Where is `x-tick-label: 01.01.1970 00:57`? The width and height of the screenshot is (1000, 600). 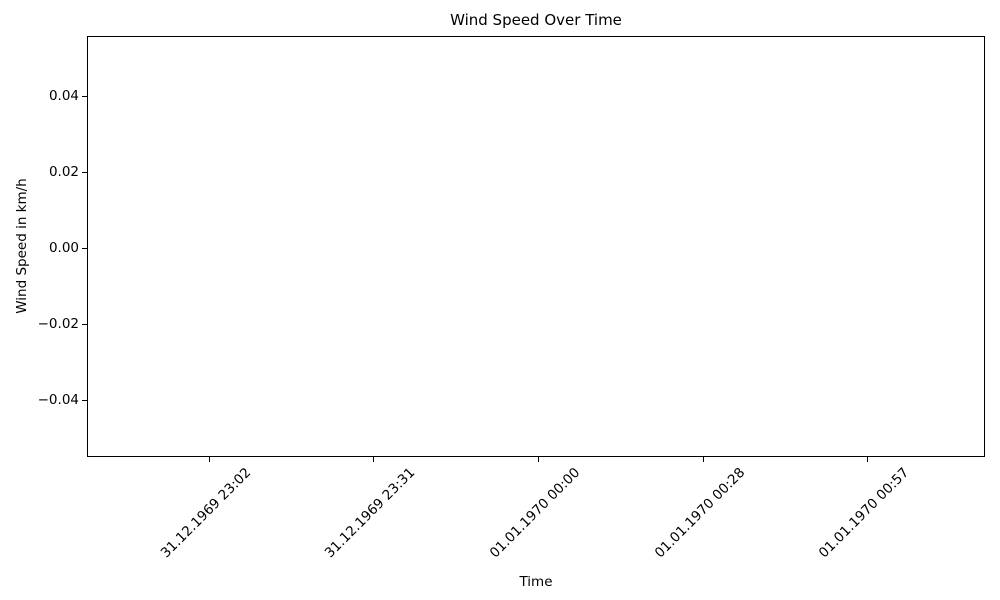
x-tick-label: 01.01.1970 00:57 is located at coordinates (864, 513).